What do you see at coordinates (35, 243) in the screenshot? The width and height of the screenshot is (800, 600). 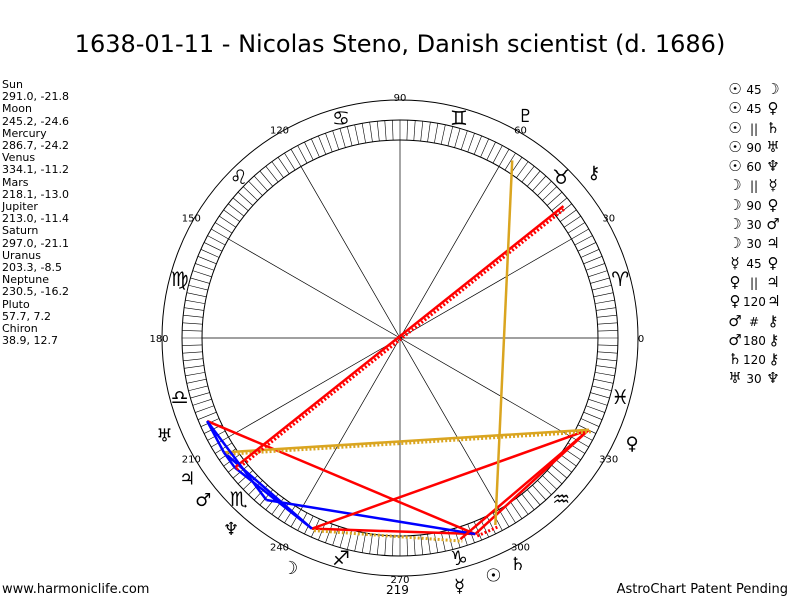 I see `position-value: 297.0, -21.1` at bounding box center [35, 243].